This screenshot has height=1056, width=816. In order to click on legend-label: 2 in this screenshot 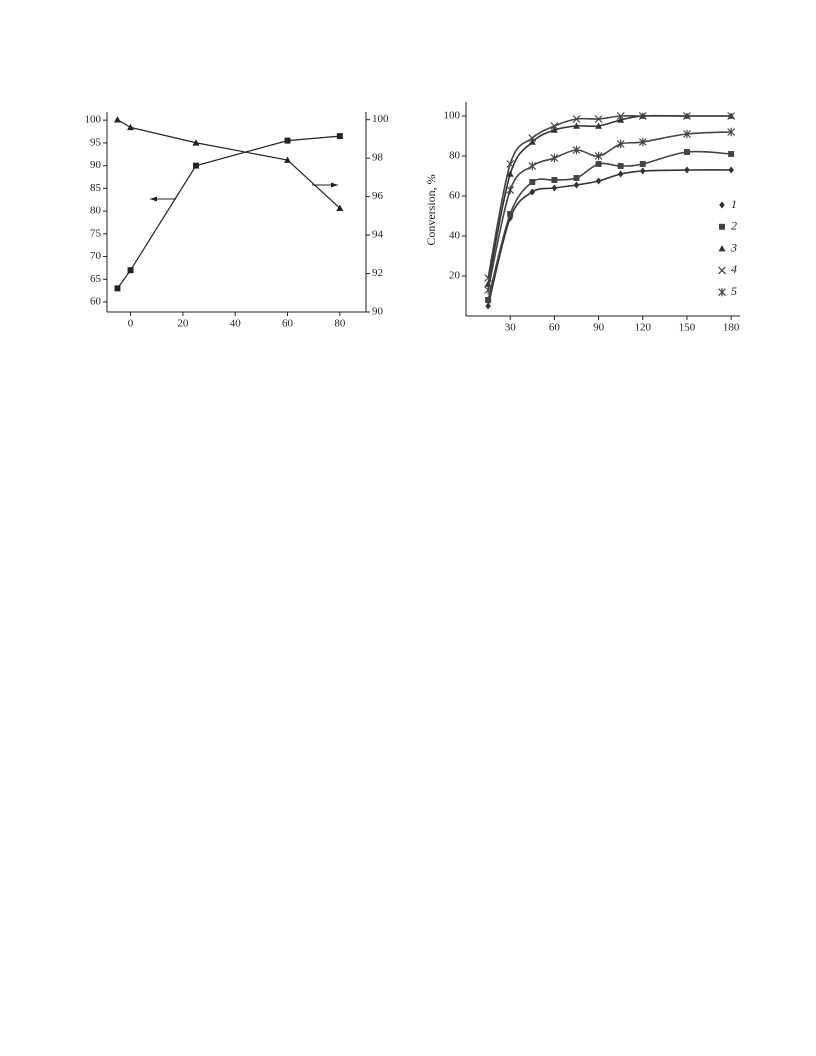, I will do `click(734, 226)`.